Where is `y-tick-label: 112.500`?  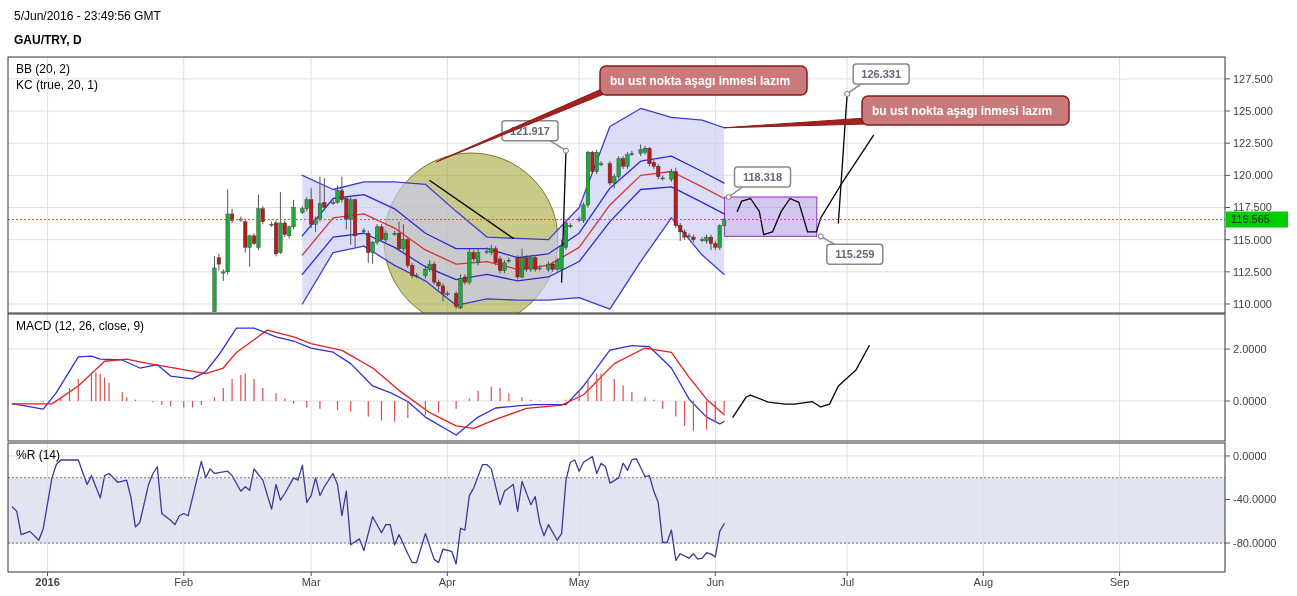
y-tick-label: 112.500 is located at coordinates (1252, 271).